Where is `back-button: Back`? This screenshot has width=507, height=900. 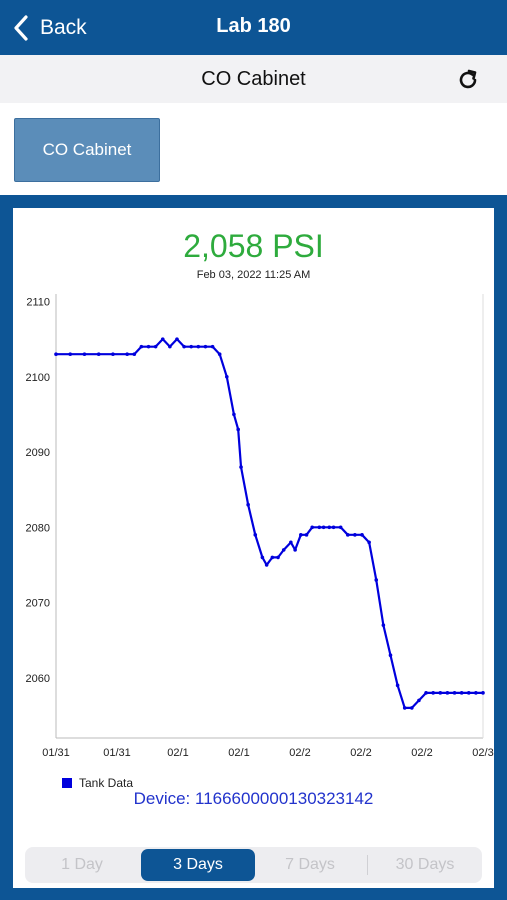
back-button: Back is located at coordinates (49, 28).